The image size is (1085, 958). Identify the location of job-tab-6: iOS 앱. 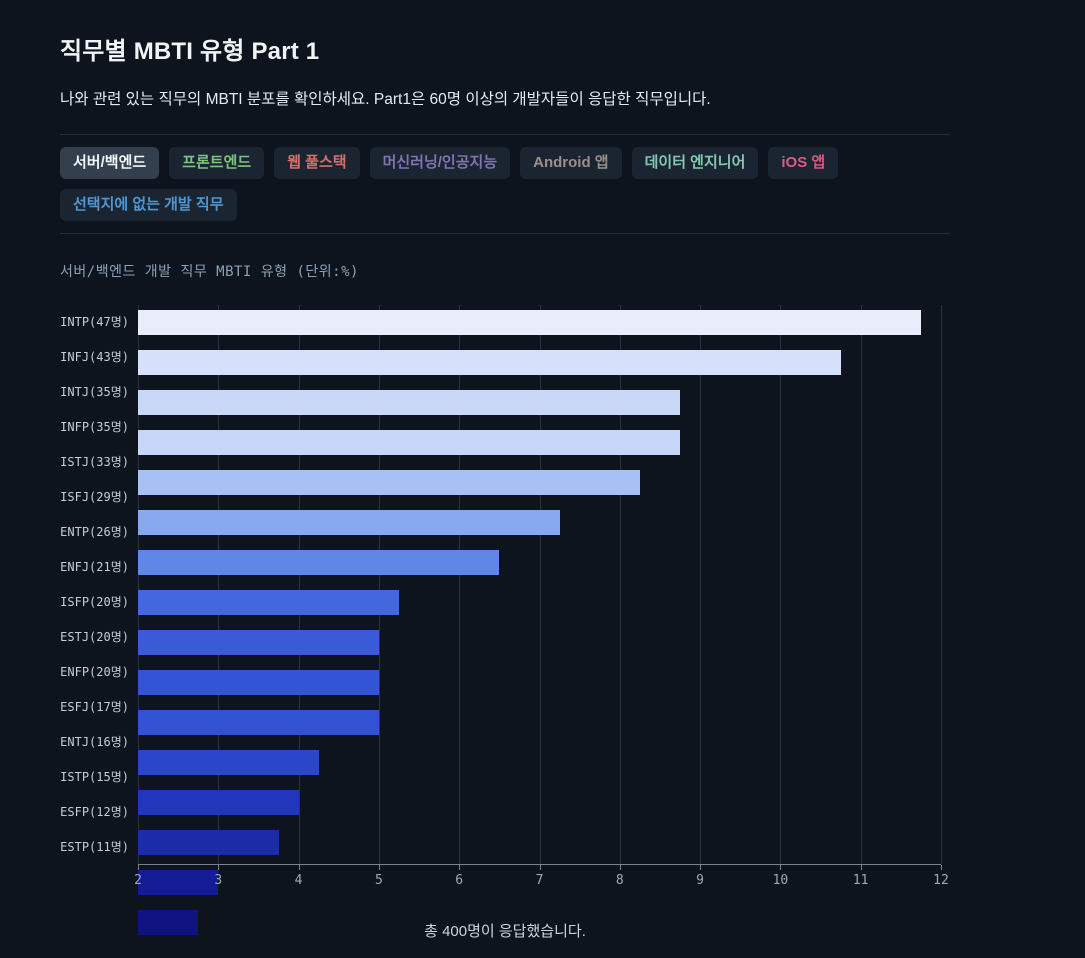
(803, 162).